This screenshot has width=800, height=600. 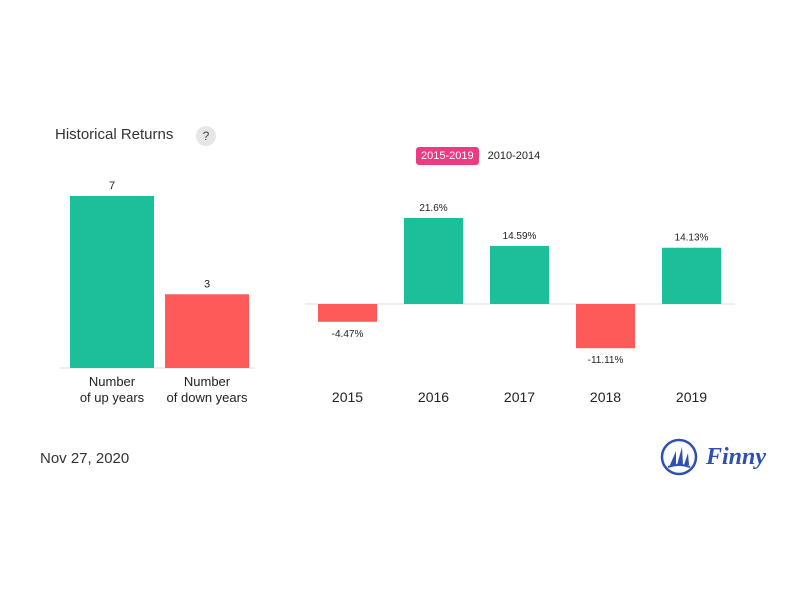 I want to click on category-label: of down years, so click(x=207, y=397).